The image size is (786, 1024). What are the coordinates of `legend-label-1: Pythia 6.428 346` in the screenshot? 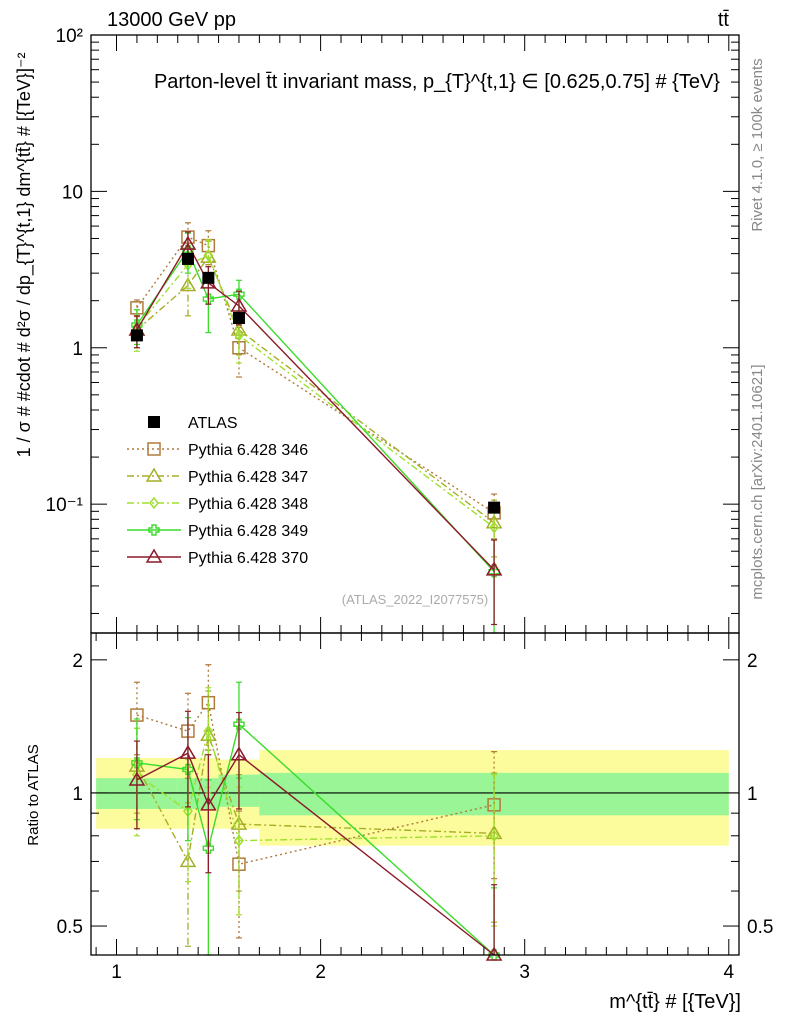 It's located at (248, 450).